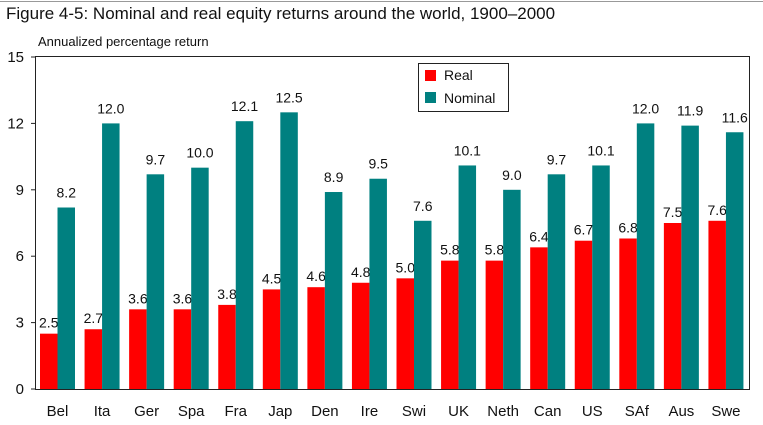 The height and width of the screenshot is (425, 763). Describe the element at coordinates (645, 256) in the screenshot. I see `bar-nominal-saf` at that location.